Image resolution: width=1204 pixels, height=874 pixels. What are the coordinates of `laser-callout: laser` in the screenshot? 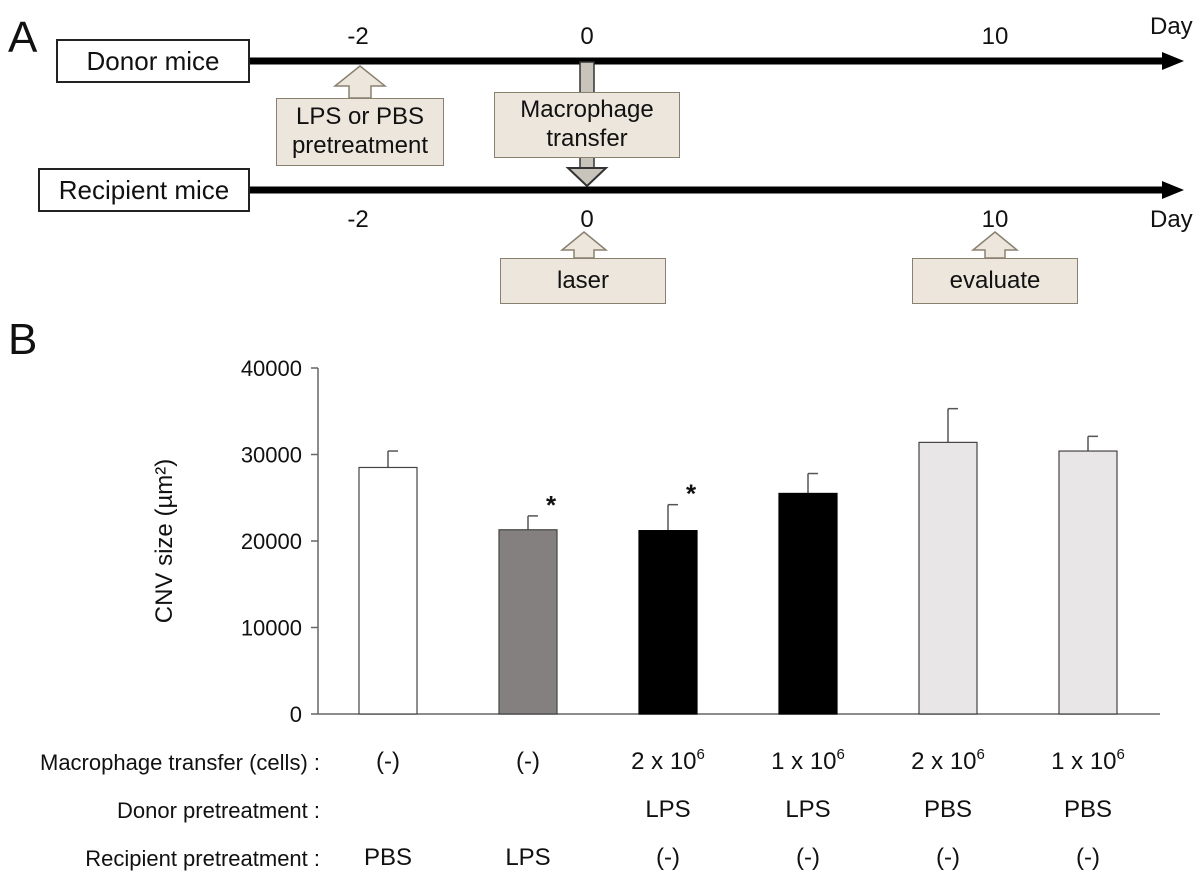 It's located at (583, 281).